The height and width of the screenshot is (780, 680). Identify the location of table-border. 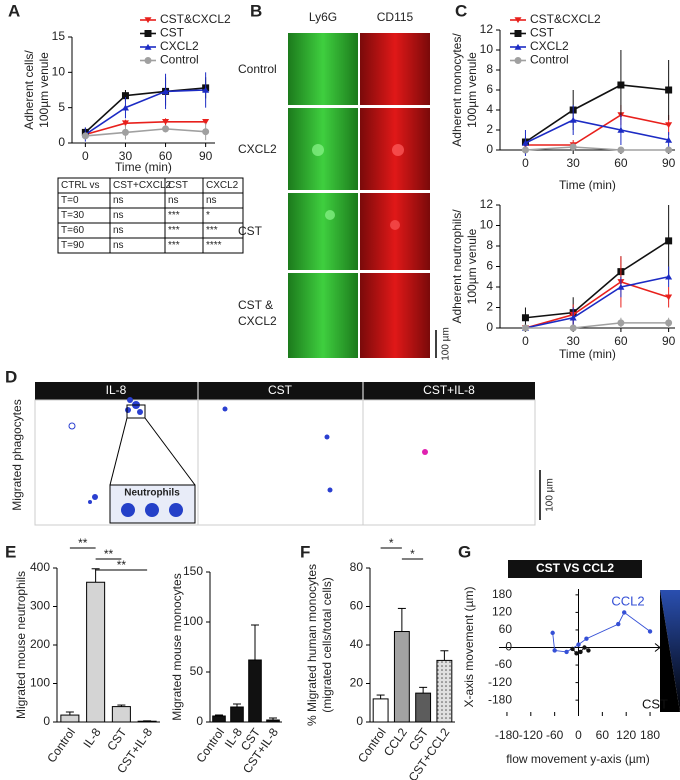
(150, 215).